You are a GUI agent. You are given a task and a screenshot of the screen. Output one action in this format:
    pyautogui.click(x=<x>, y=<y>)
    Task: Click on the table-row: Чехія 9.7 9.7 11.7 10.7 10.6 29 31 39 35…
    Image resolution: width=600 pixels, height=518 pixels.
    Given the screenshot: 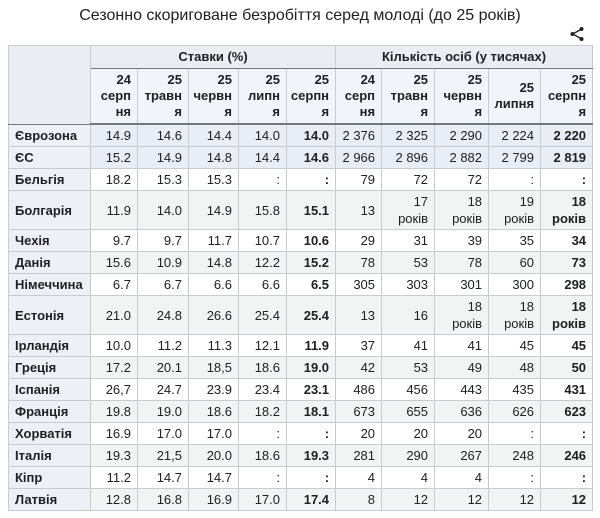 What is the action you would take?
    pyautogui.click(x=301, y=240)
    